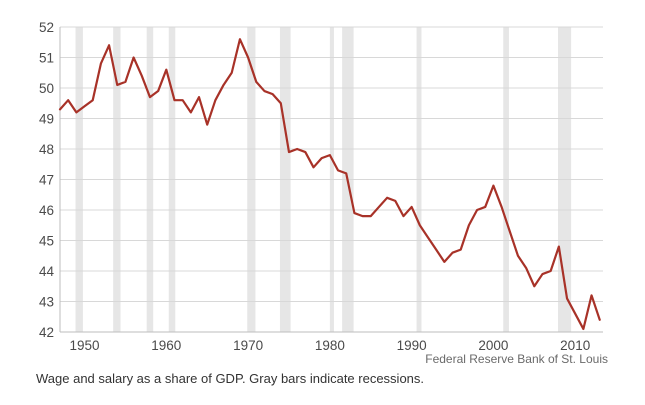  What do you see at coordinates (516, 359) in the screenshot?
I see `source-label: Federal Reserve Bank of St. Louis` at bounding box center [516, 359].